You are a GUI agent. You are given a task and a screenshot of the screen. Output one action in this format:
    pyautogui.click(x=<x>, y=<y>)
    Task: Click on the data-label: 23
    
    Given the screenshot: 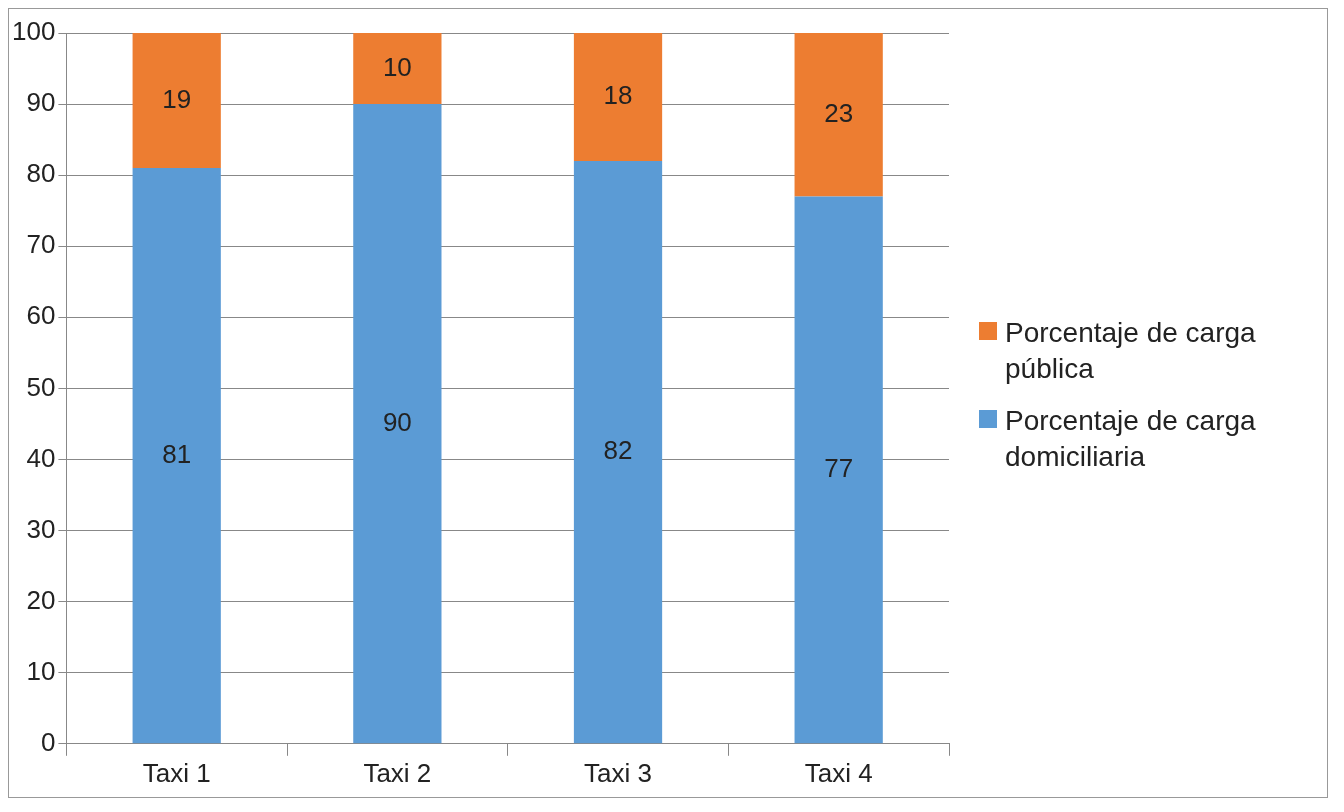 What is the action you would take?
    pyautogui.click(x=839, y=112)
    